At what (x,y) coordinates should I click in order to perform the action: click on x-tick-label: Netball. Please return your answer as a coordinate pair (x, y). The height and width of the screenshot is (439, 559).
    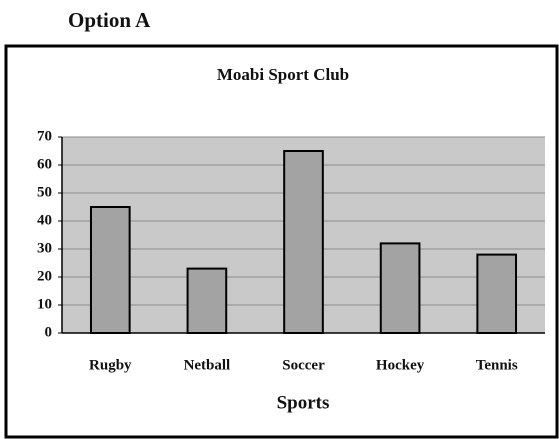
    Looking at the image, I should click on (207, 365).